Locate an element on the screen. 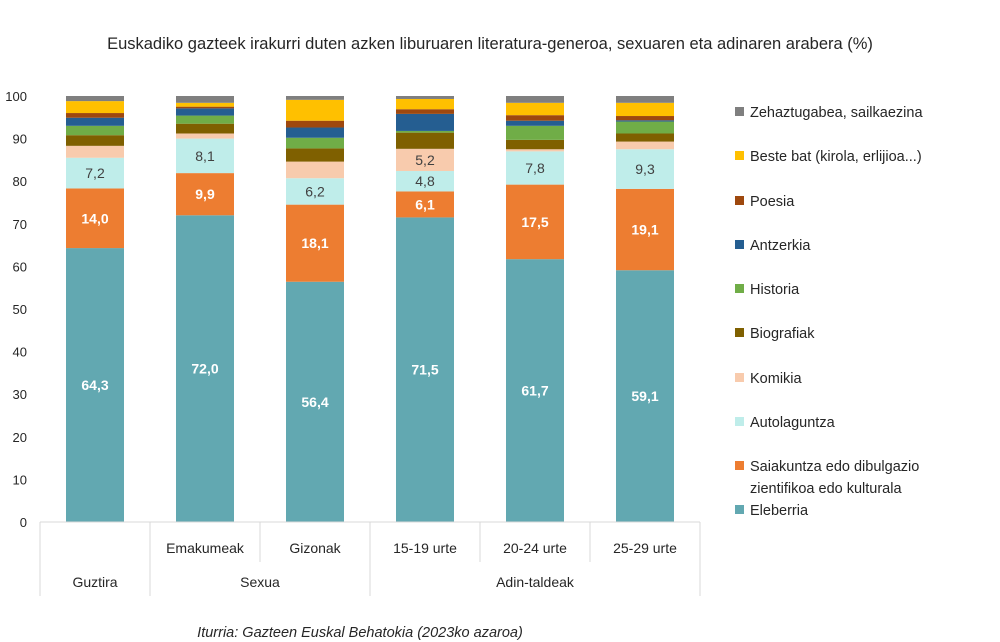 This screenshot has height=642, width=1000. y-tick-label: 50 is located at coordinates (20, 309).